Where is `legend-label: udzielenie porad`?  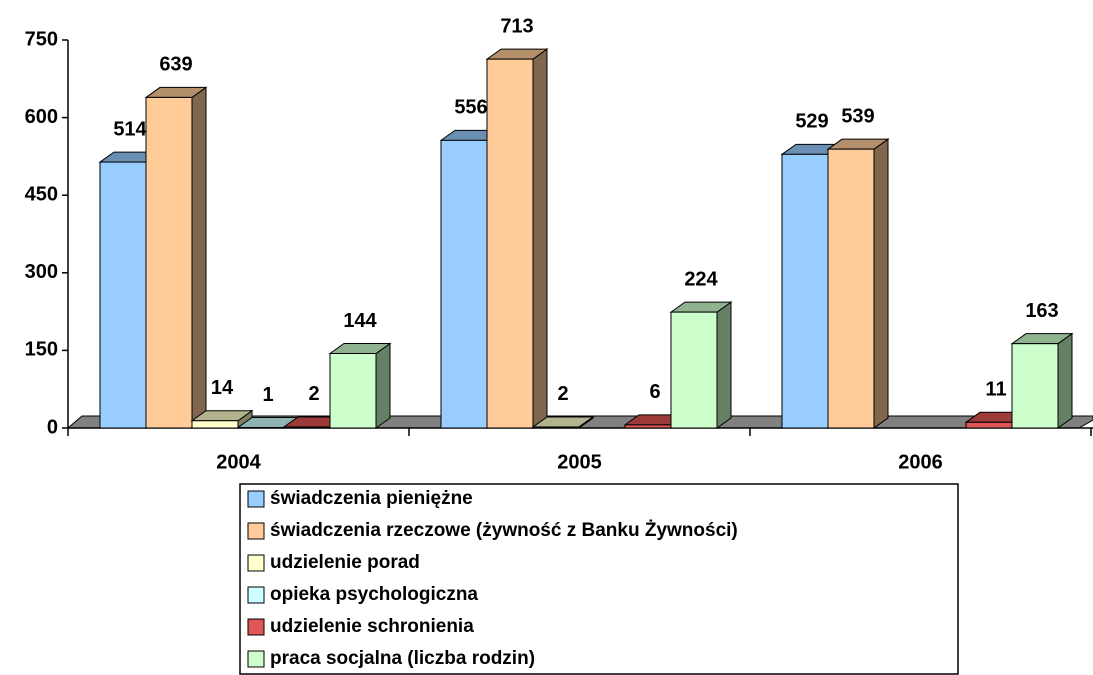 legend-label: udzielenie porad is located at coordinates (345, 562).